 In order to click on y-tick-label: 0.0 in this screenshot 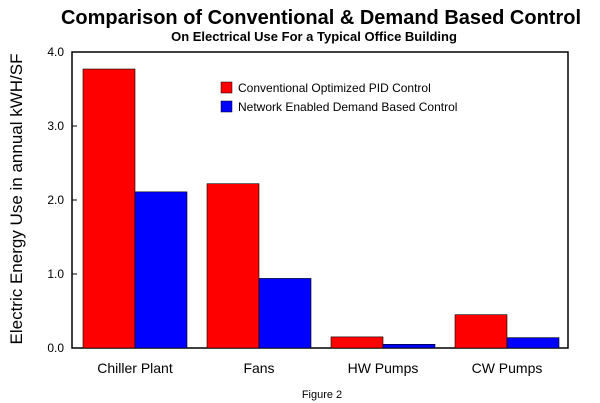, I will do `click(55, 348)`.